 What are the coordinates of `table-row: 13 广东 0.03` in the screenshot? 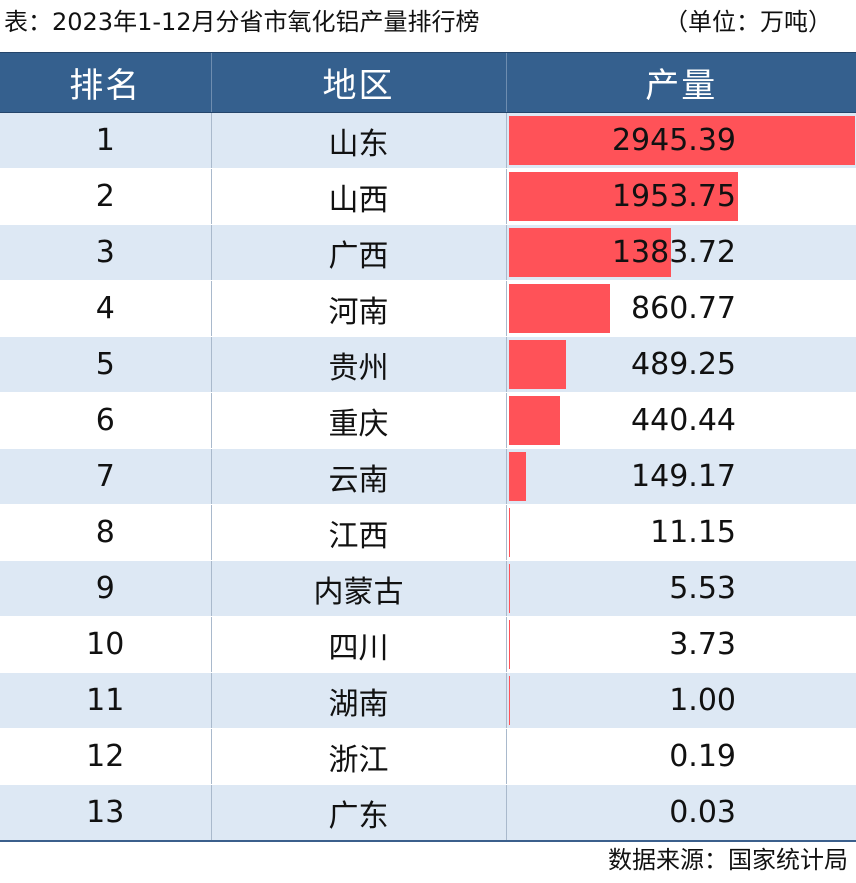 It's located at (428, 813).